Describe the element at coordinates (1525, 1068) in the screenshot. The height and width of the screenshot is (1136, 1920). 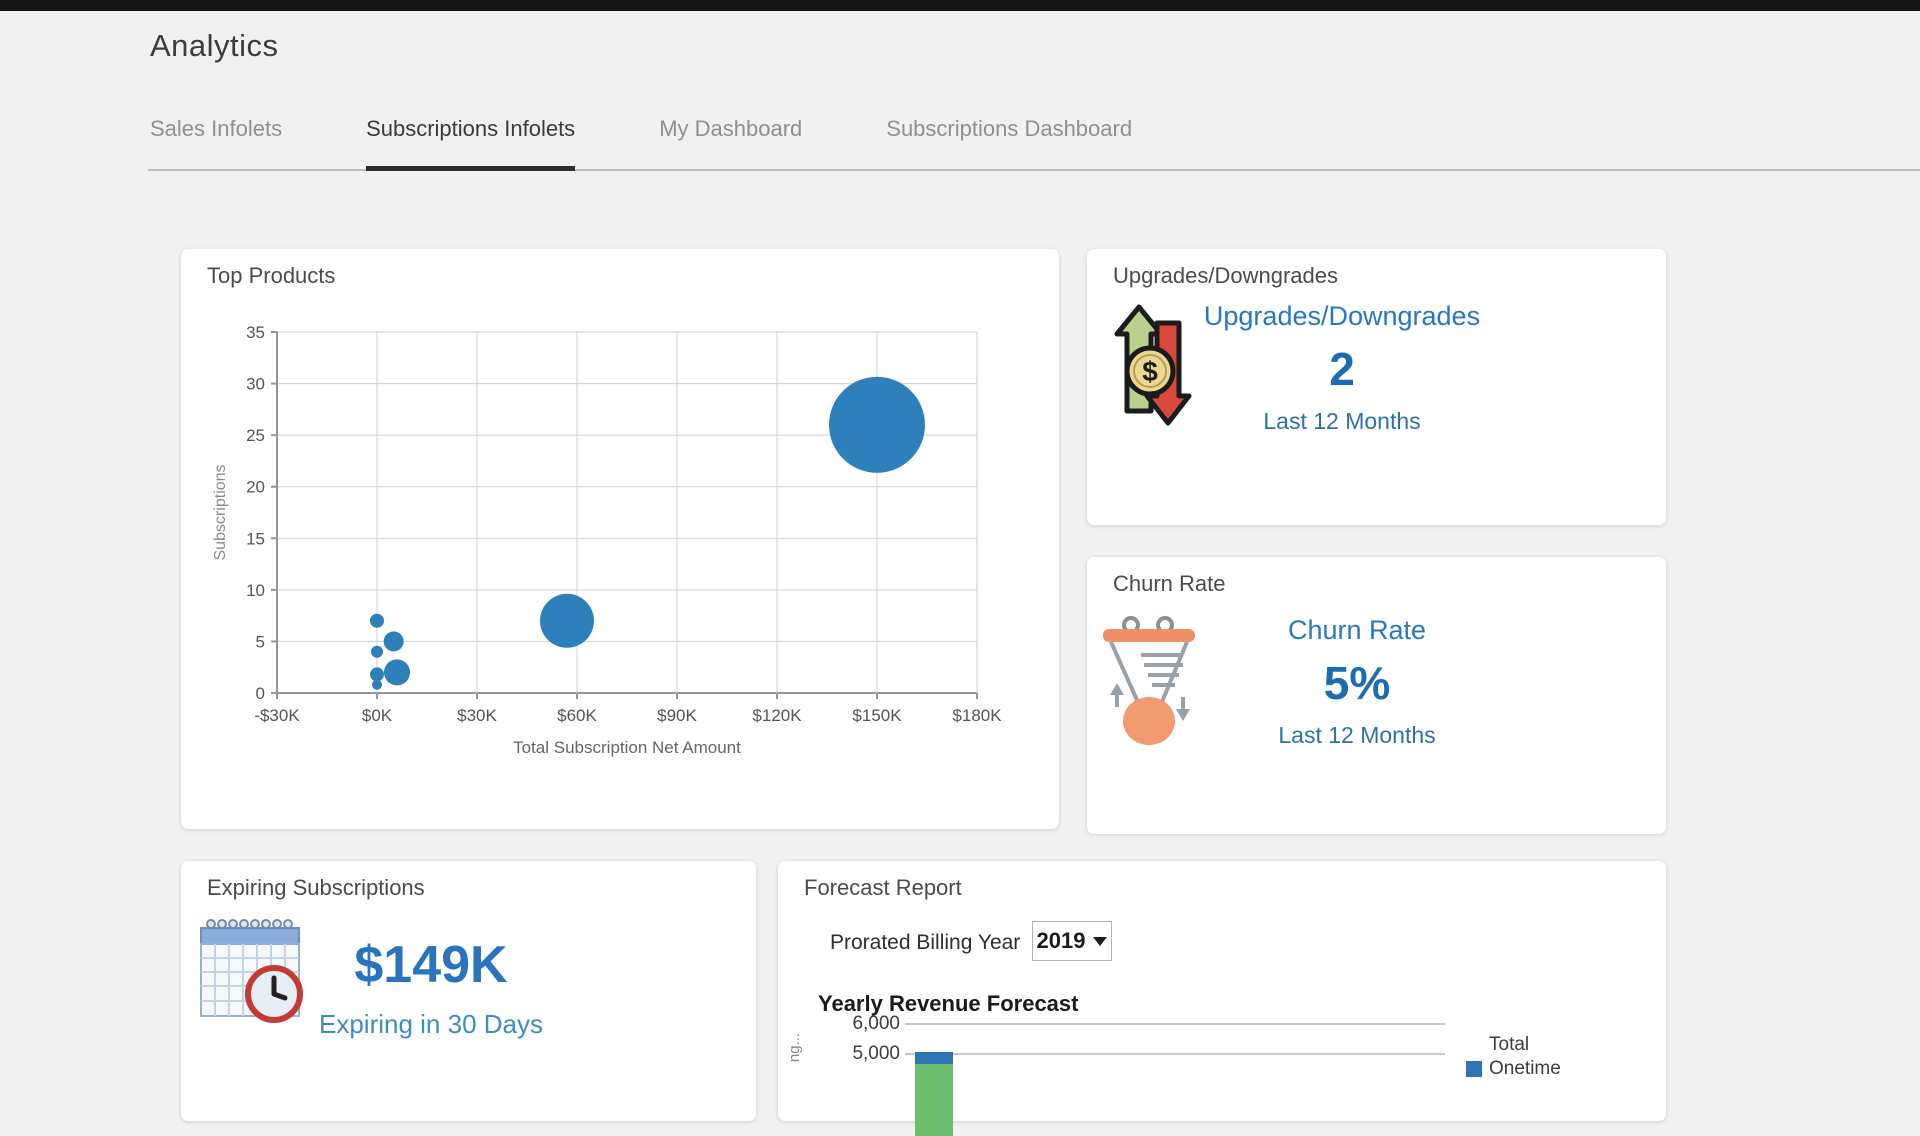
I see `legend-label-line2: Onetime` at that location.